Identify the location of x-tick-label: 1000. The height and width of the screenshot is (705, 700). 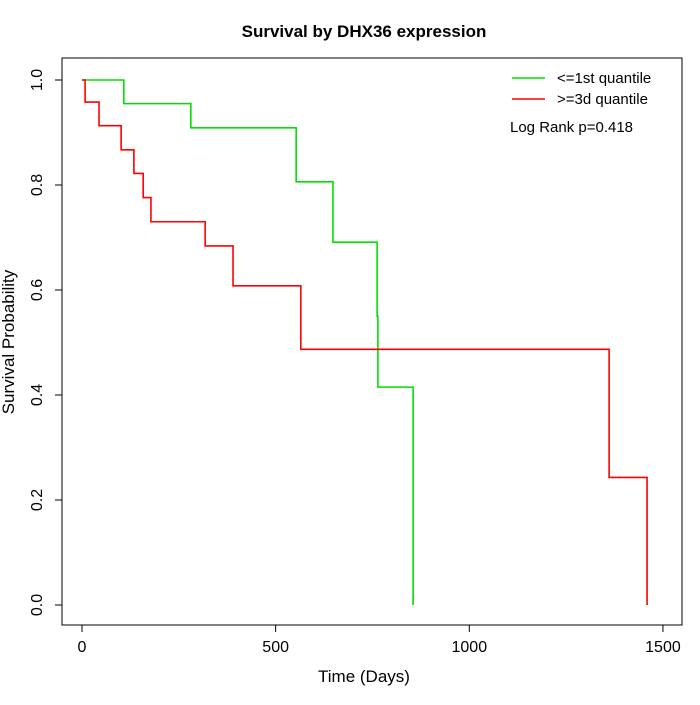
(470, 647).